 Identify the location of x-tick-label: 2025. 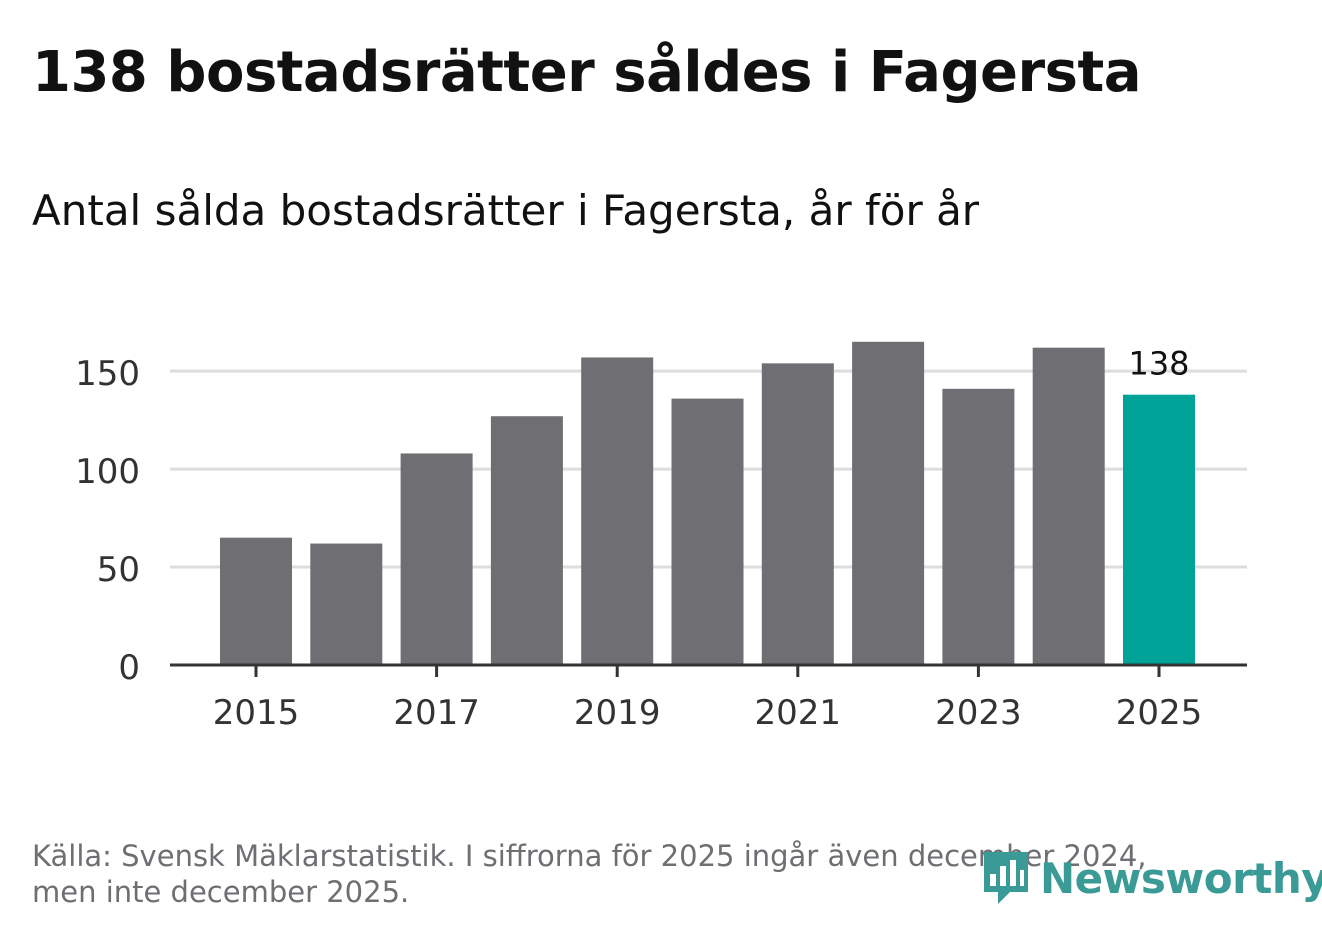
(1159, 713).